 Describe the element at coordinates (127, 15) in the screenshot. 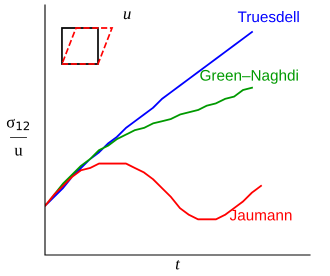

I see `text: u` at that location.